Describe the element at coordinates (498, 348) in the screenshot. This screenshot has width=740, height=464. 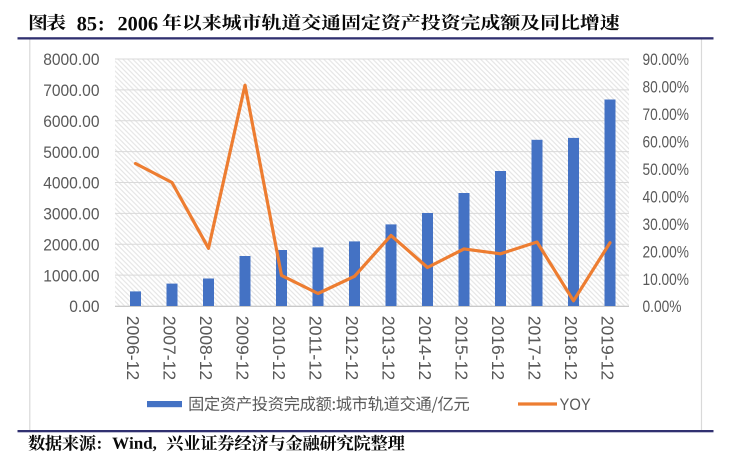
I see `svg-text: 2016-12` at that location.